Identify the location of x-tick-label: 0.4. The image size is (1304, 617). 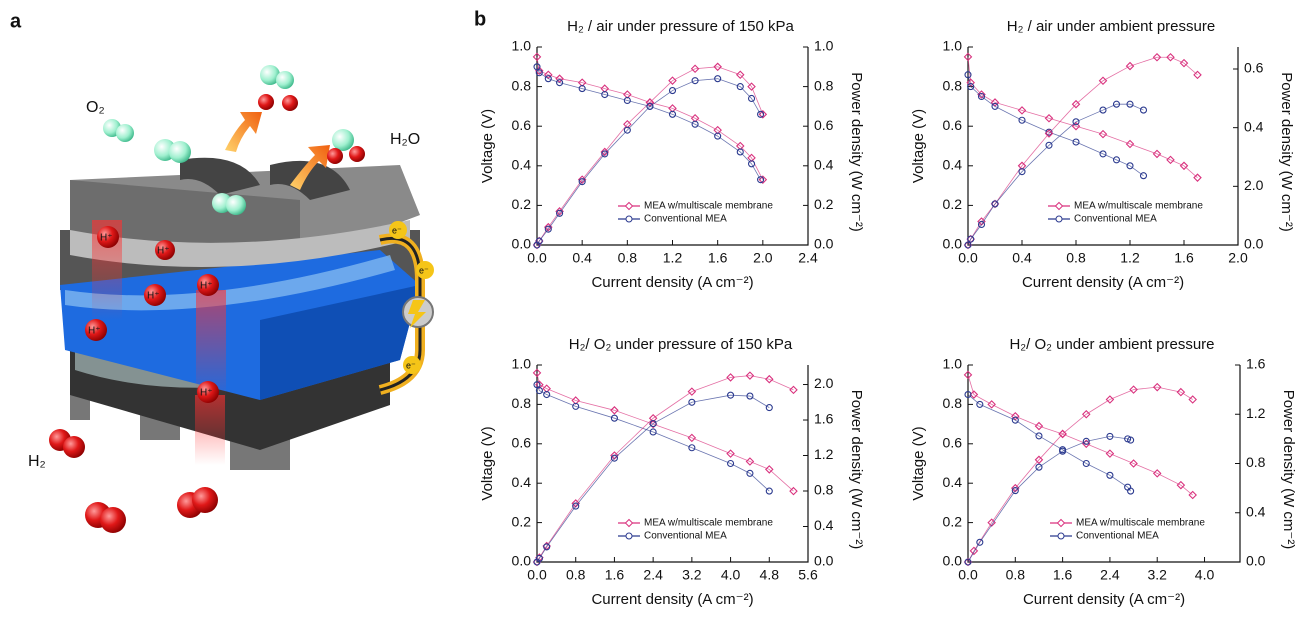
(1022, 258).